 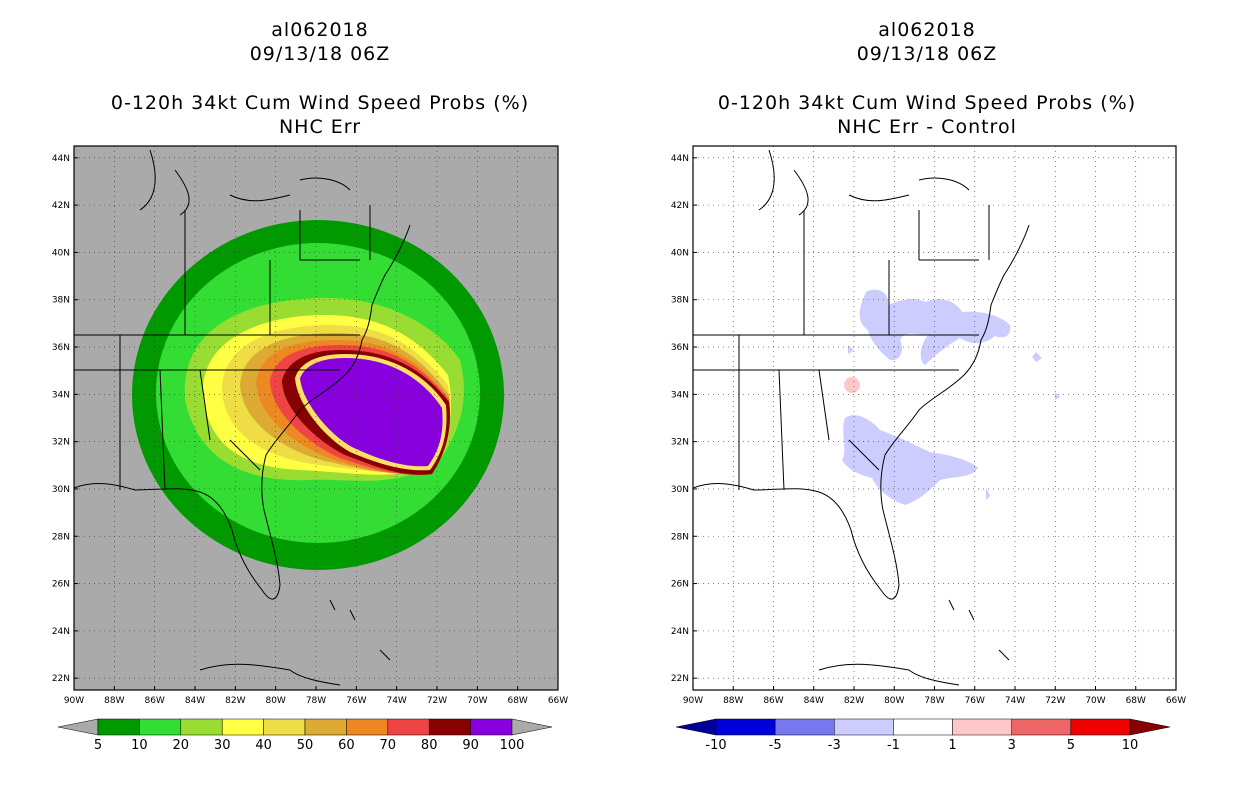 What do you see at coordinates (356, 701) in the screenshot?
I see `left-lon-label: 76W` at bounding box center [356, 701].